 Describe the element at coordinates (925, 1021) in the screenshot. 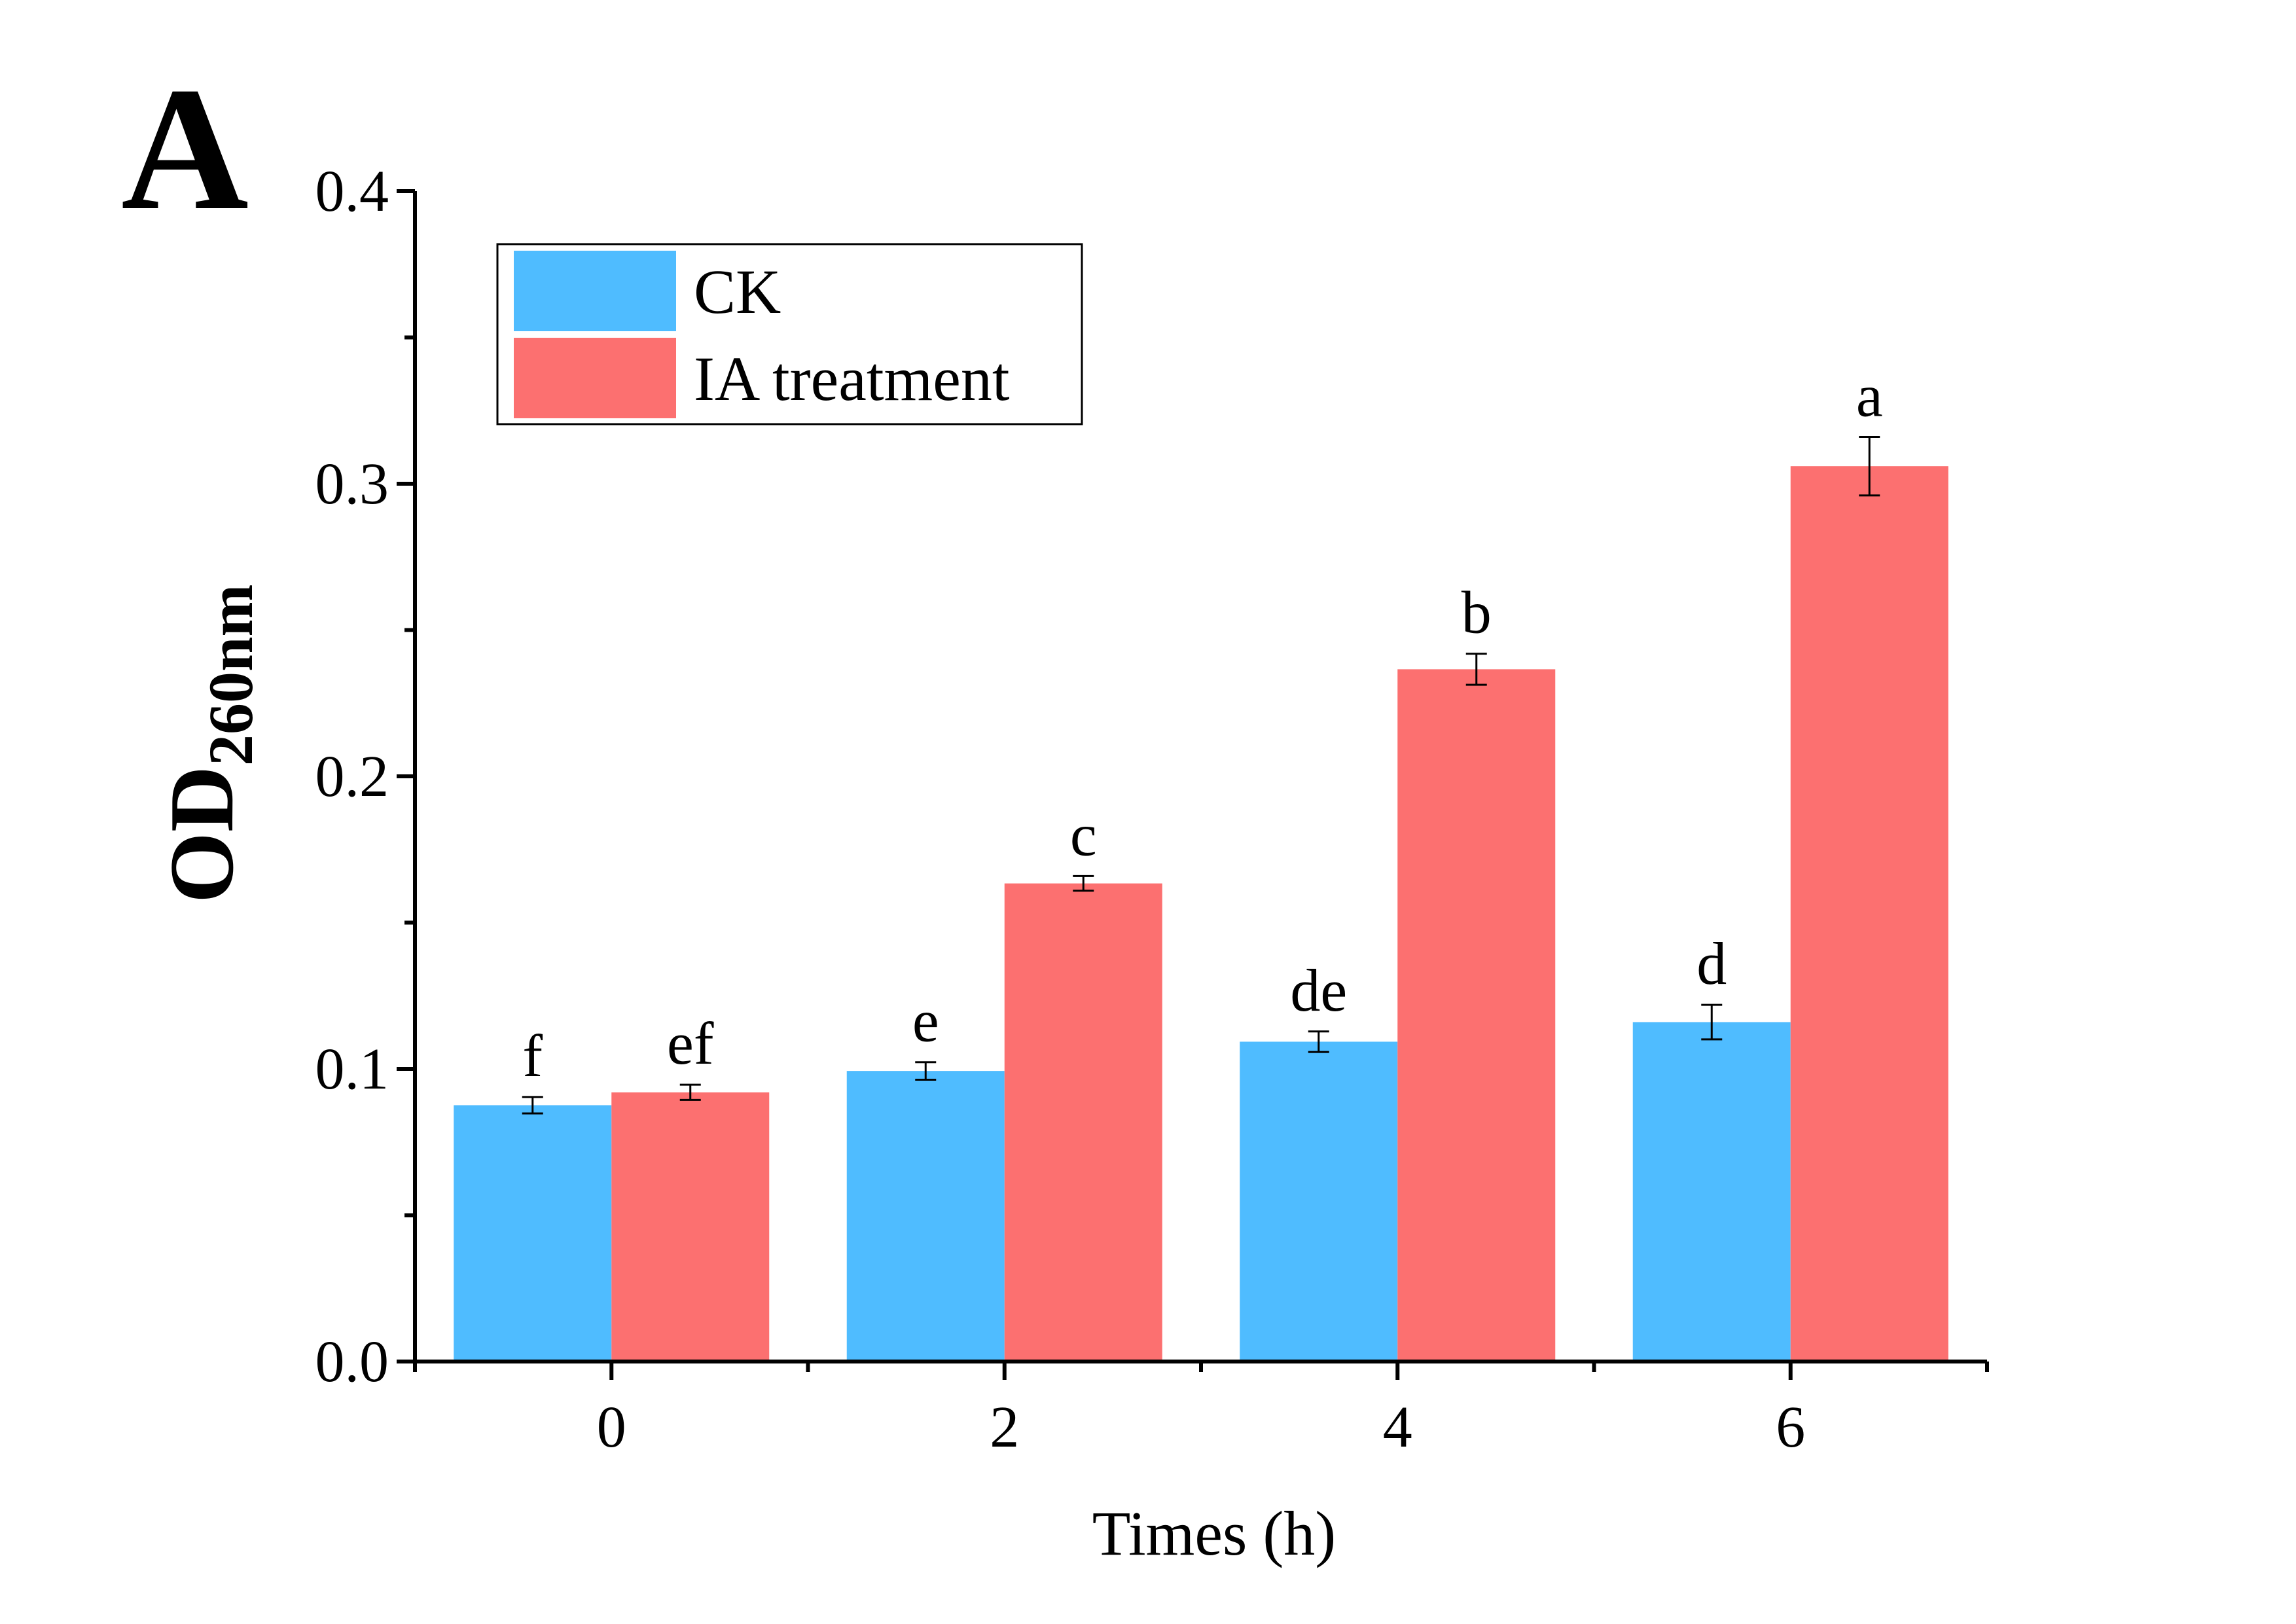

I see `significance-label: e` at that location.